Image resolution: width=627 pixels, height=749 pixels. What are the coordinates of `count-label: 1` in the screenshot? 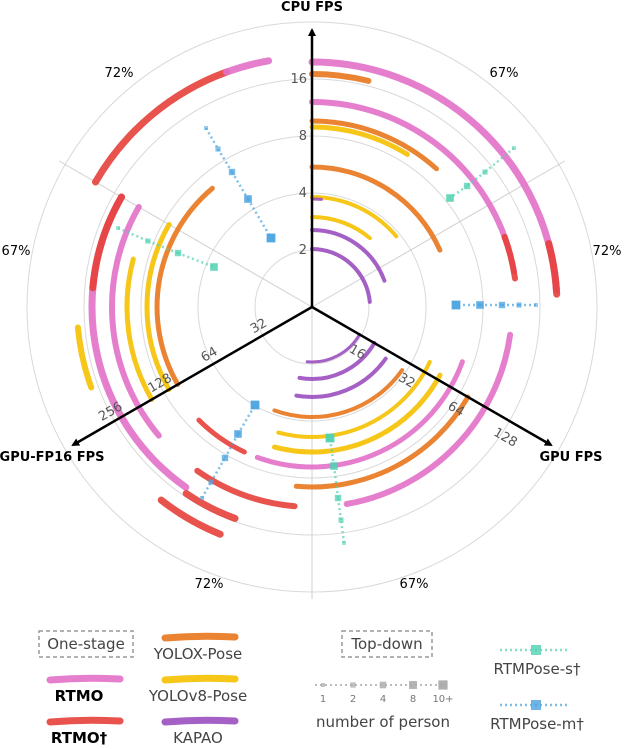 It's located at (323, 699).